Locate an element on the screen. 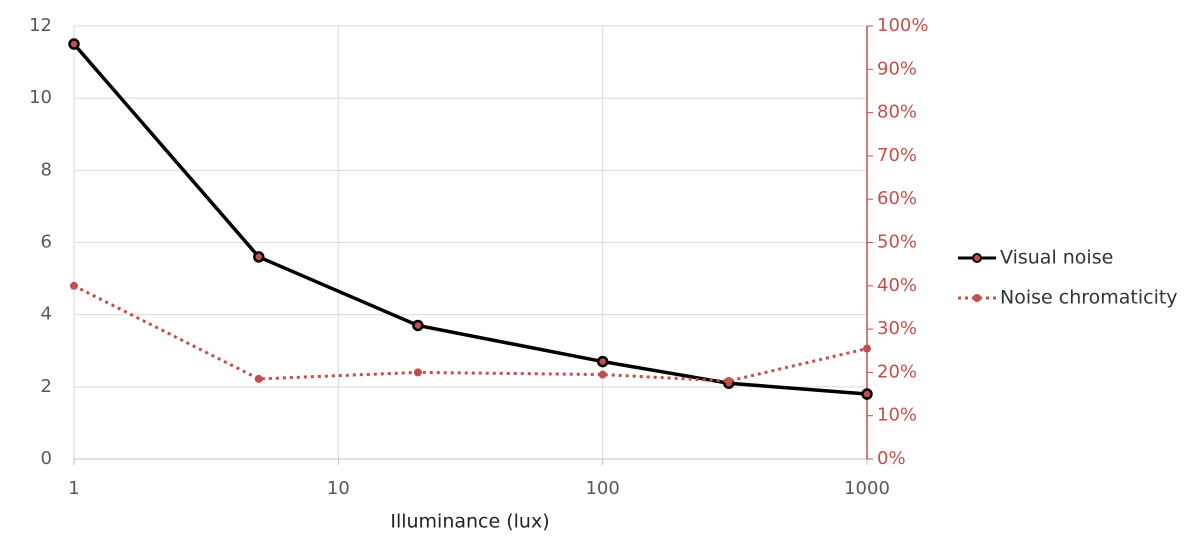  y2-tick-label: 30% is located at coordinates (897, 328).